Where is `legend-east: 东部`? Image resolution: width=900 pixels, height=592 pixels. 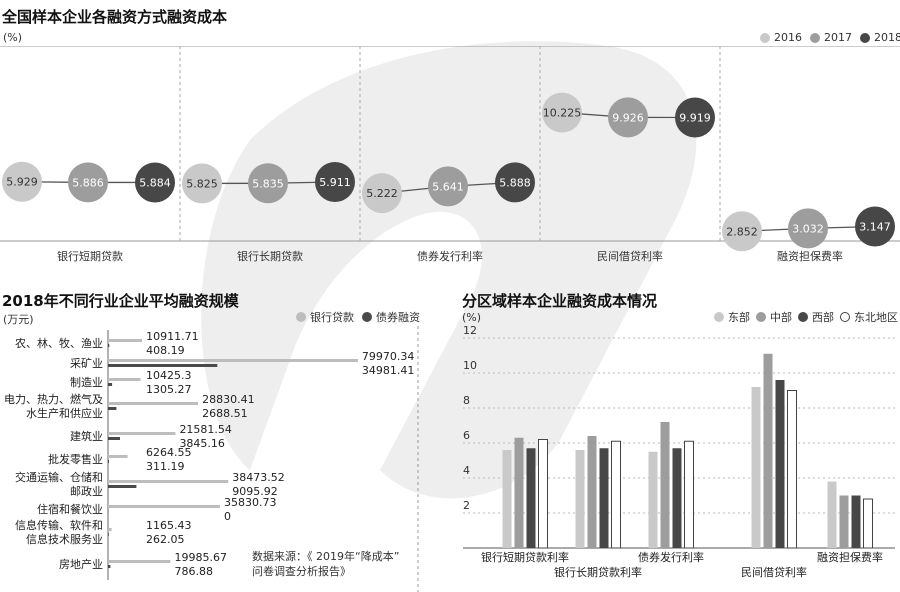 legend-east: 东部 is located at coordinates (732, 317).